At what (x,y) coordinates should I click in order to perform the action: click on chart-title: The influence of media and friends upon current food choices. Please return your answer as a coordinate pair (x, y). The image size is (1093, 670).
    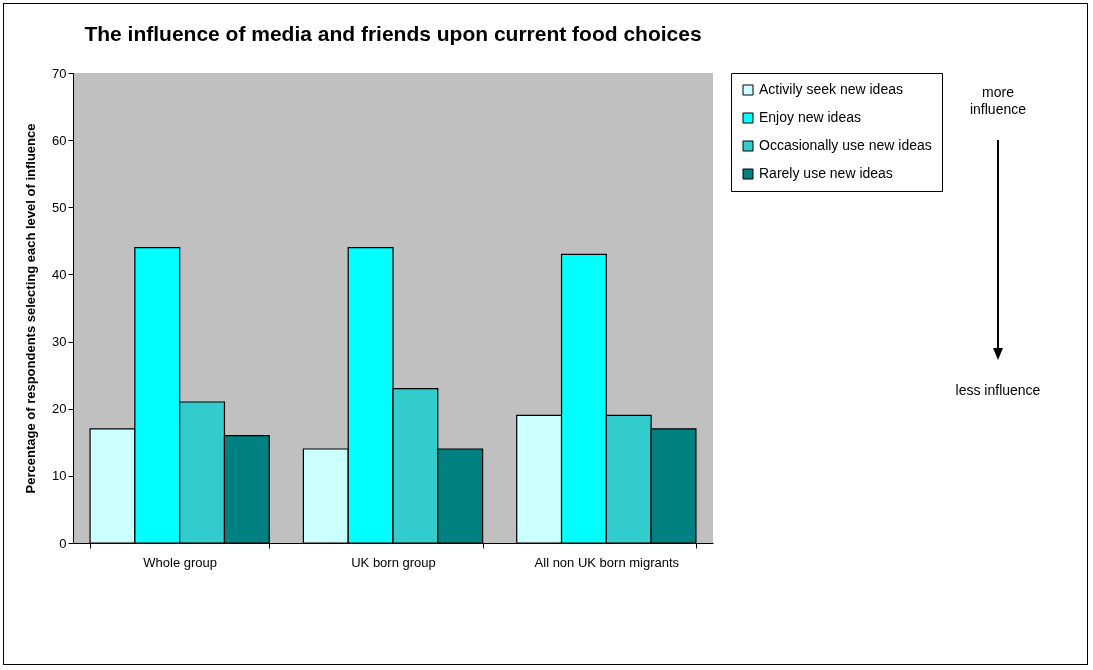
    Looking at the image, I should click on (393, 33).